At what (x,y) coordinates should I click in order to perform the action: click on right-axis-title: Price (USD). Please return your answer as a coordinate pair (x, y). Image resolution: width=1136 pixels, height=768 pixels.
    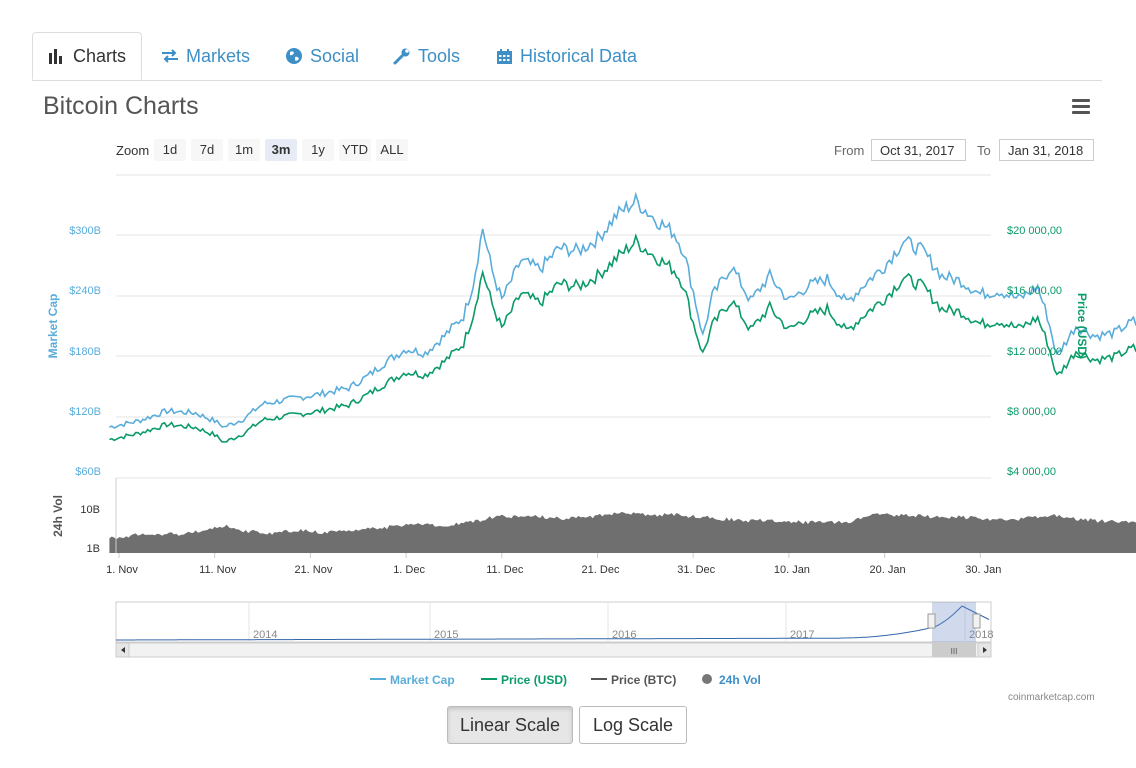
    Looking at the image, I should click on (1082, 326).